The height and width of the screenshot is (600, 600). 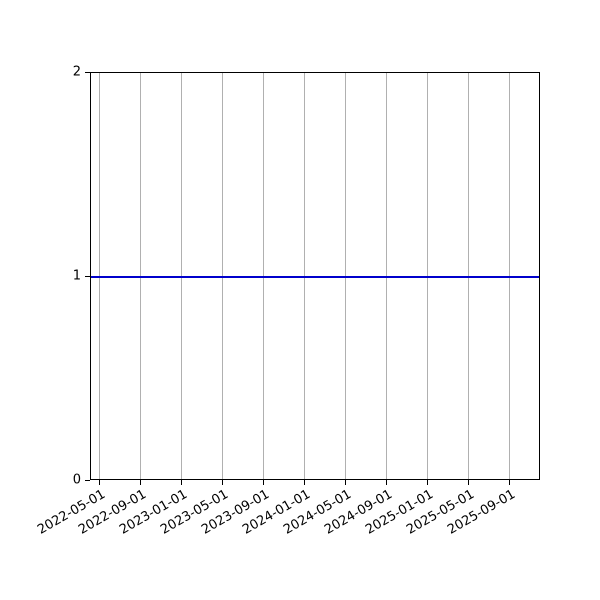 What do you see at coordinates (76, 276) in the screenshot?
I see `y-tick-label: 1` at bounding box center [76, 276].